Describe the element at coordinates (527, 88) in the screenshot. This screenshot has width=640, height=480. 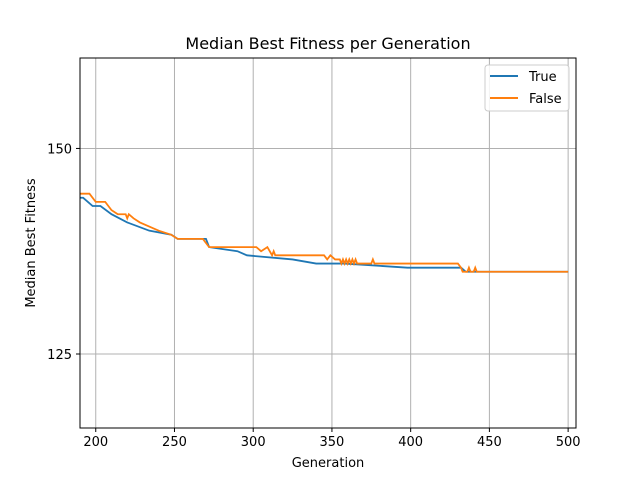
I see `legend: True False` at that location.